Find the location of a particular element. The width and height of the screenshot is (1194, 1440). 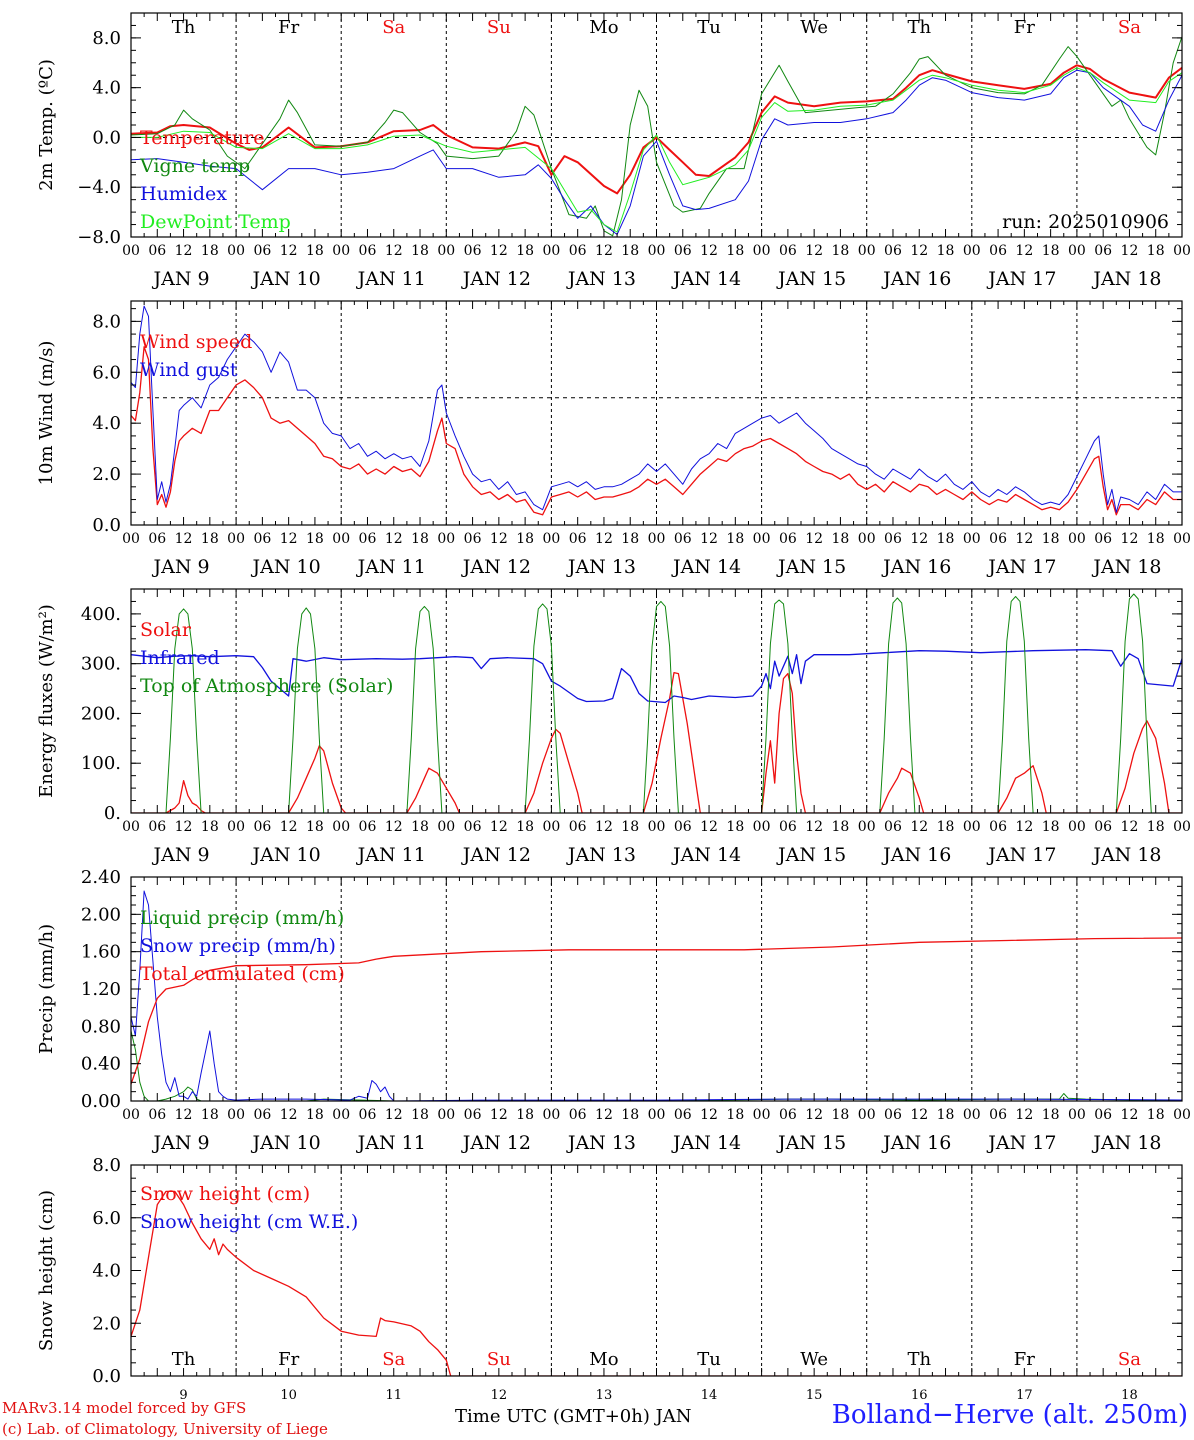

date-label: JAN 18 is located at coordinates (1126, 567).